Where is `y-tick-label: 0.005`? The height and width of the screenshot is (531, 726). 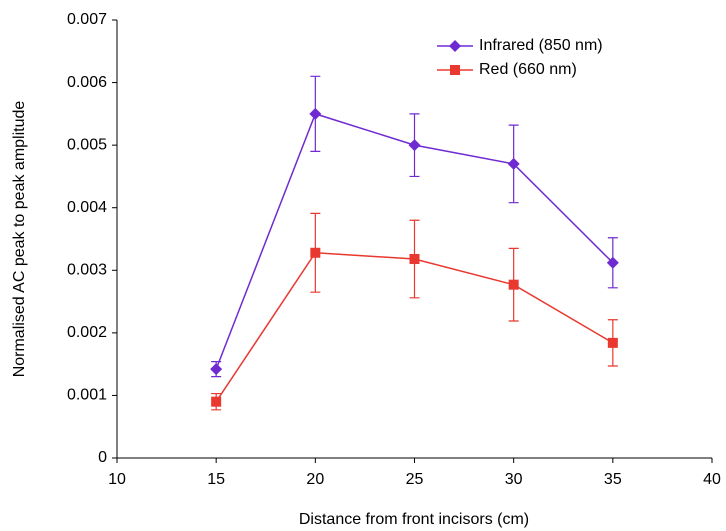
y-tick-label: 0.005 is located at coordinates (87, 144).